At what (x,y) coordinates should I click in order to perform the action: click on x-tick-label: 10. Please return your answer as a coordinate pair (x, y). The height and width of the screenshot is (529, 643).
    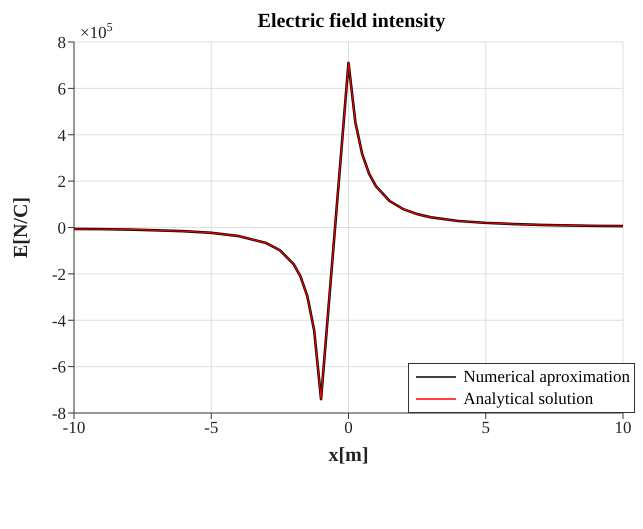
    Looking at the image, I should click on (623, 428).